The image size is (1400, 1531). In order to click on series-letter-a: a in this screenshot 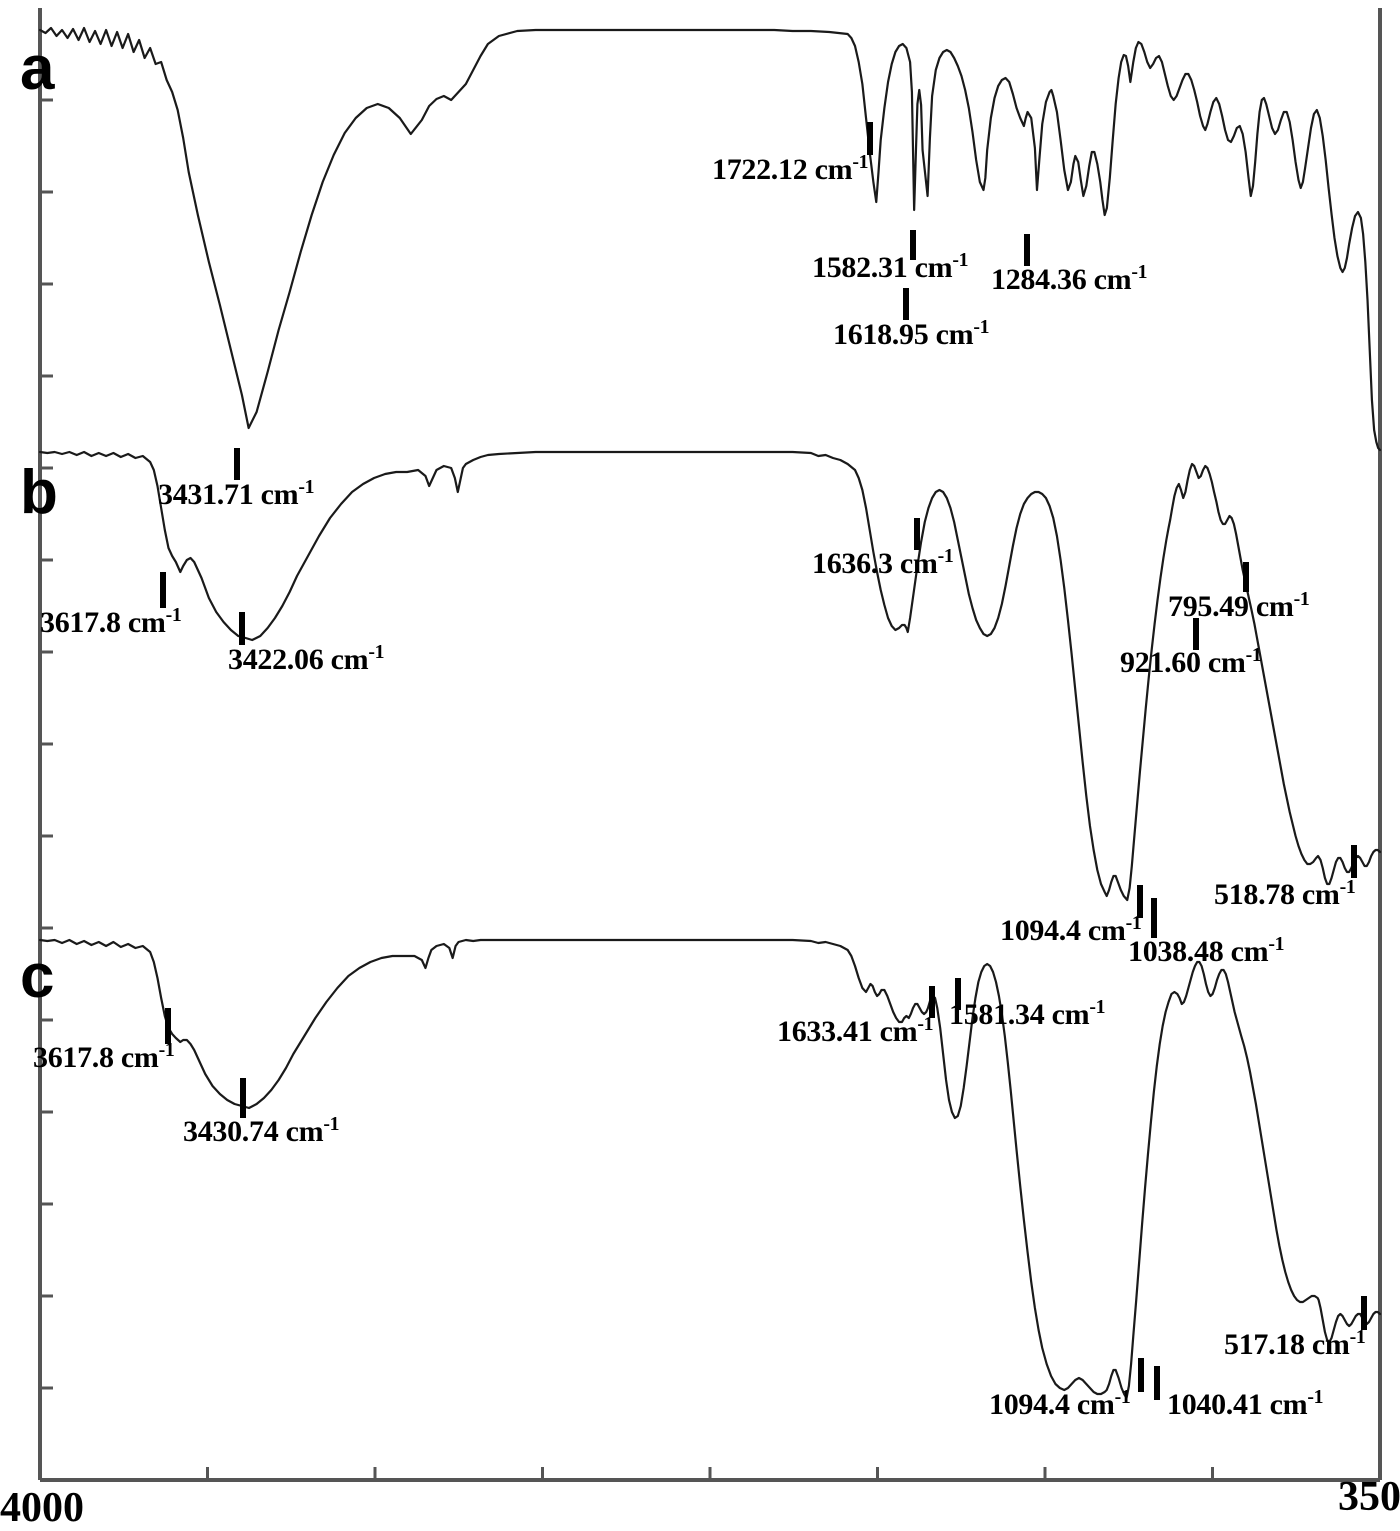, I will do `click(37, 68)`.